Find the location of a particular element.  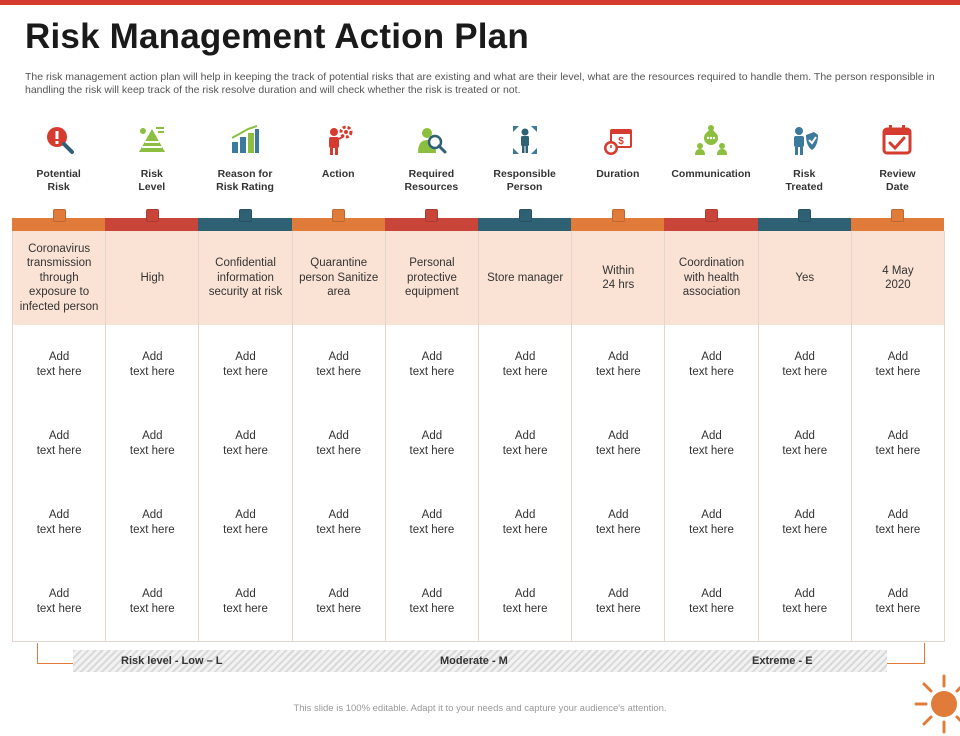

magnifier-alert-icon is located at coordinates (60, 140).